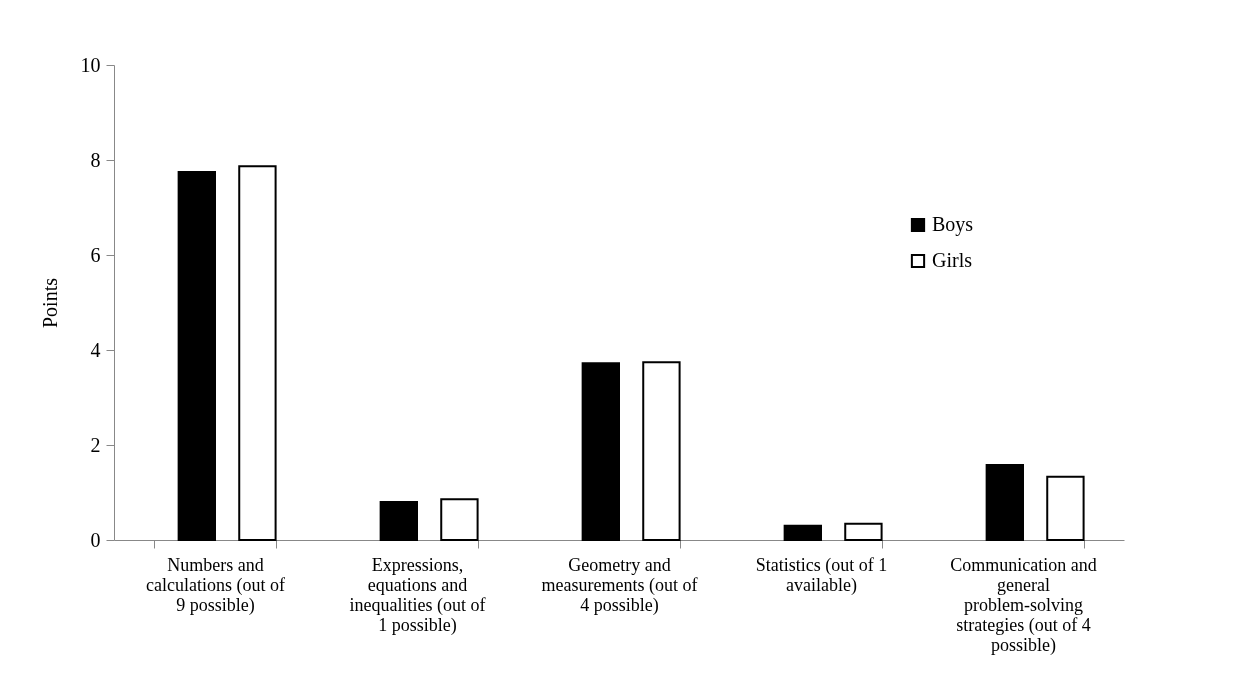  Describe the element at coordinates (953, 224) in the screenshot. I see `legend-label: Boys` at that location.